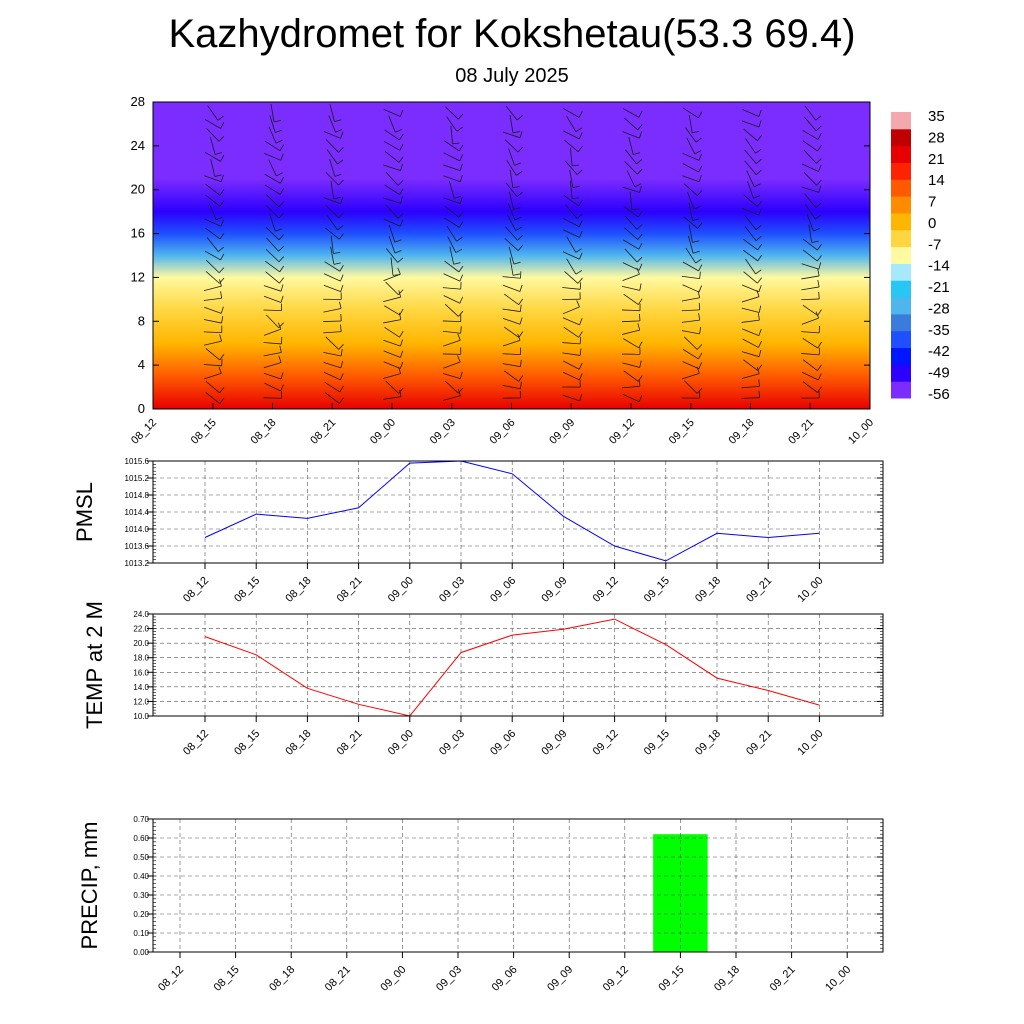 The width and height of the screenshot is (1024, 1024). I want to click on x-tick-label: 09_12, so click(616, 979).